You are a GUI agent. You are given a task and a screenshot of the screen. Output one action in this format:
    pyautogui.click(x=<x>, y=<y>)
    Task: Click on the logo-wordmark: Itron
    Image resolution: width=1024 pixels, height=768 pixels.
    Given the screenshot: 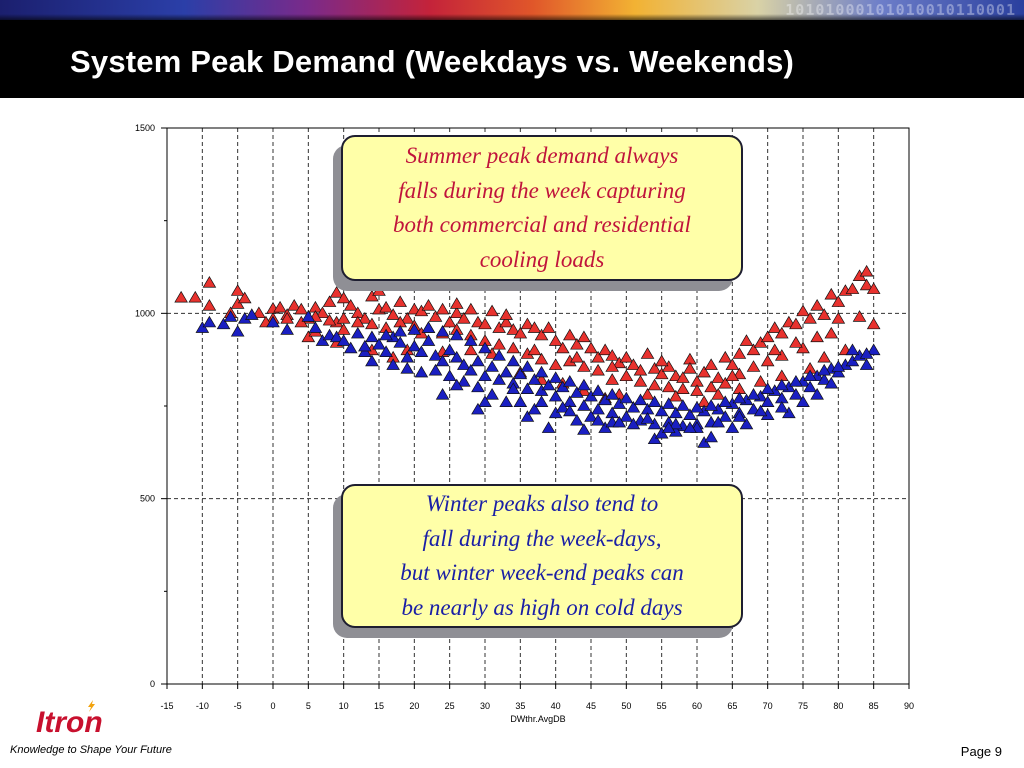 What is the action you would take?
    pyautogui.click(x=69, y=722)
    